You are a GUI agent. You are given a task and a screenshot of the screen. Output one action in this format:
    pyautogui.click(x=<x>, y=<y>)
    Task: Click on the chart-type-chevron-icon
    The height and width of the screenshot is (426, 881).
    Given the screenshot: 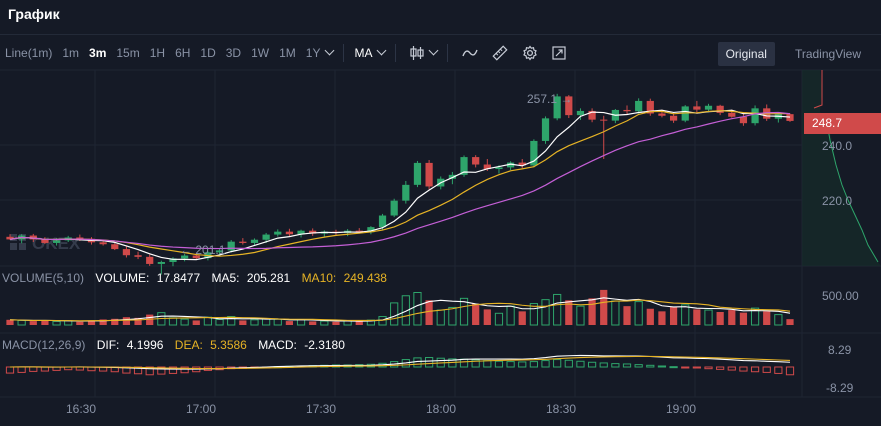 What is the action you would take?
    pyautogui.click(x=434, y=50)
    